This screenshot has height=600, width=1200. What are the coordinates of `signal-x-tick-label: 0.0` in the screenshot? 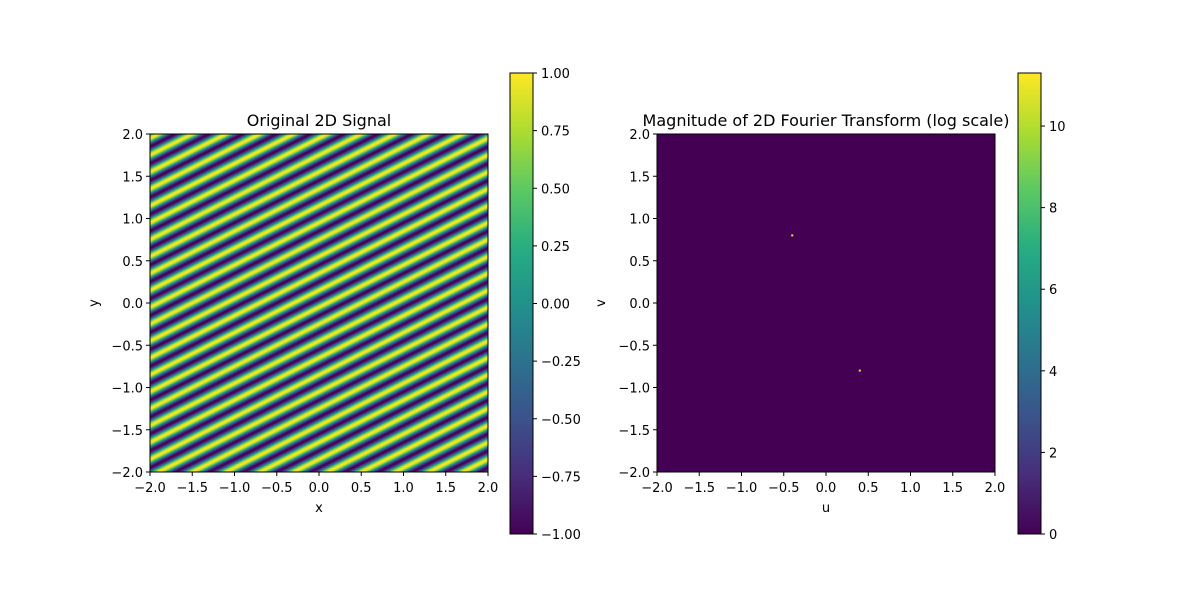 It's located at (319, 488).